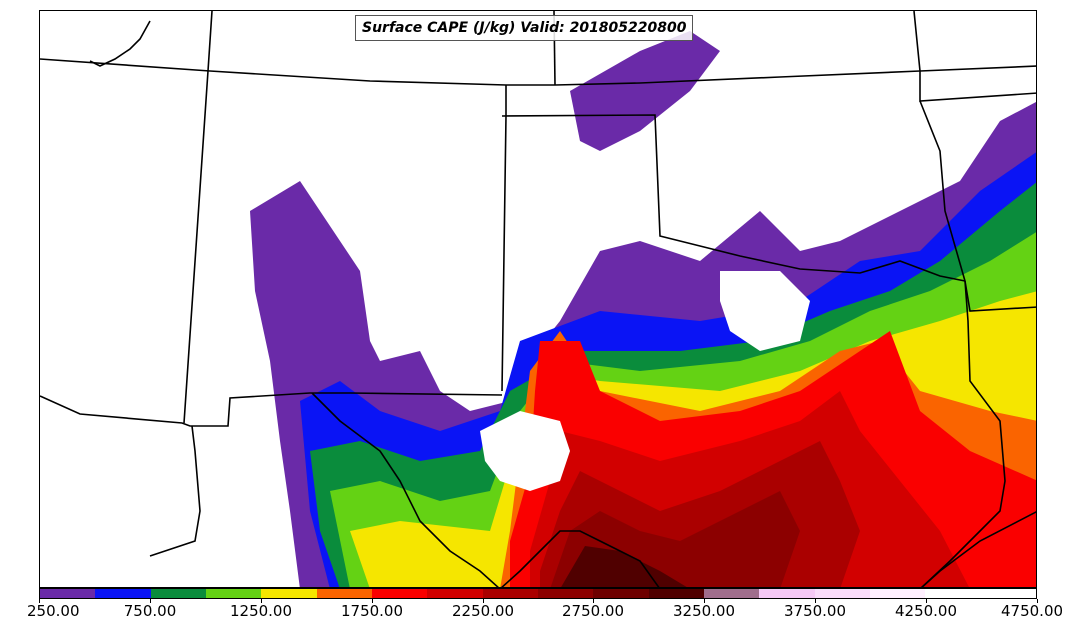  Describe the element at coordinates (645, 91) in the screenshot. I see `cape-region-north-low` at that location.